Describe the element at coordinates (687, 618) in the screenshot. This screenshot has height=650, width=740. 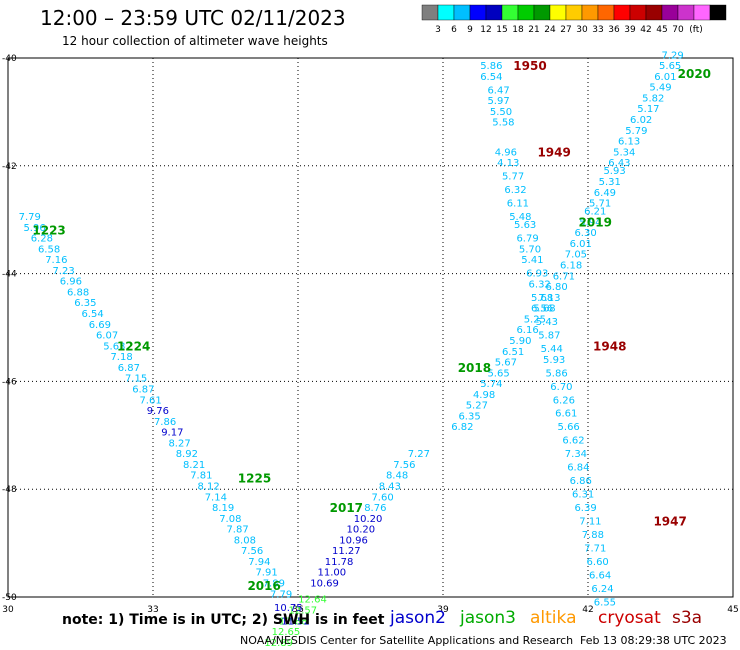
I see `legend-s3a: s3a` at that location.